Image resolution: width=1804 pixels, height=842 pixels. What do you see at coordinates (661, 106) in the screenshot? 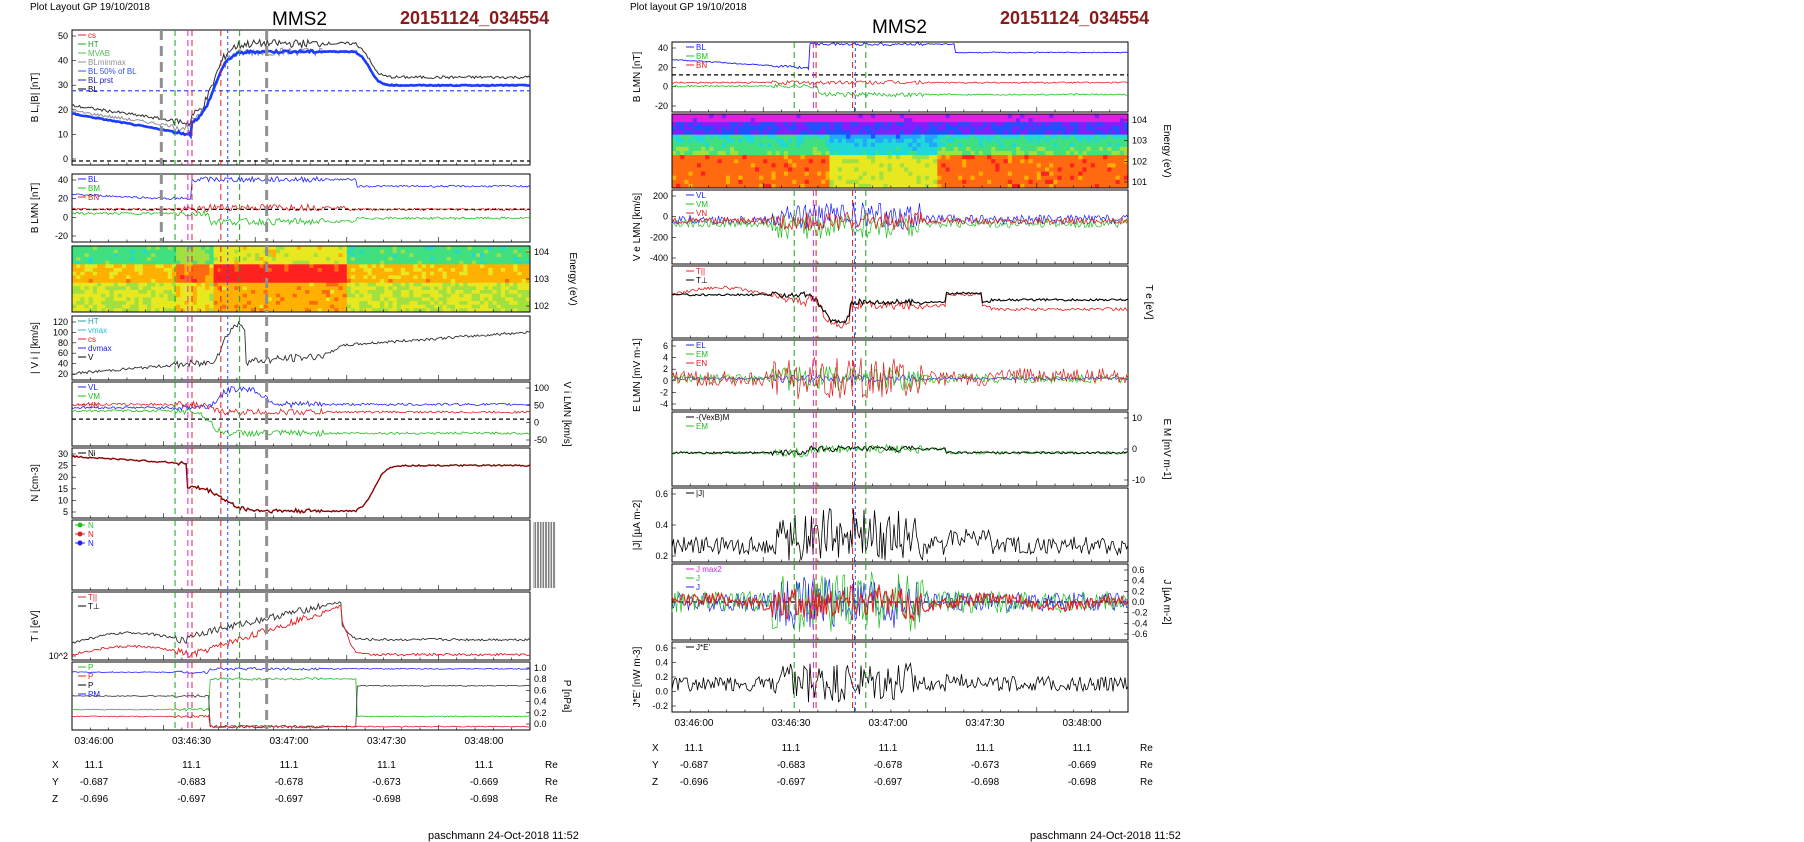
I see `right-blmn-tick: -20` at bounding box center [661, 106].